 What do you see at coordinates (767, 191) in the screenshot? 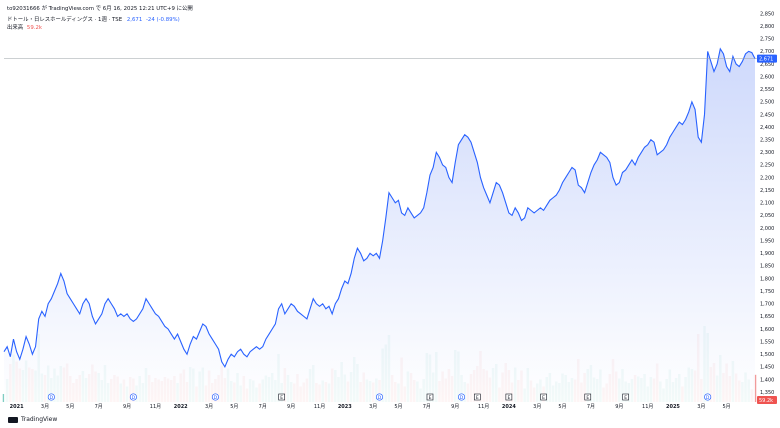
I see `y-tick-label: 2,150` at bounding box center [767, 191].